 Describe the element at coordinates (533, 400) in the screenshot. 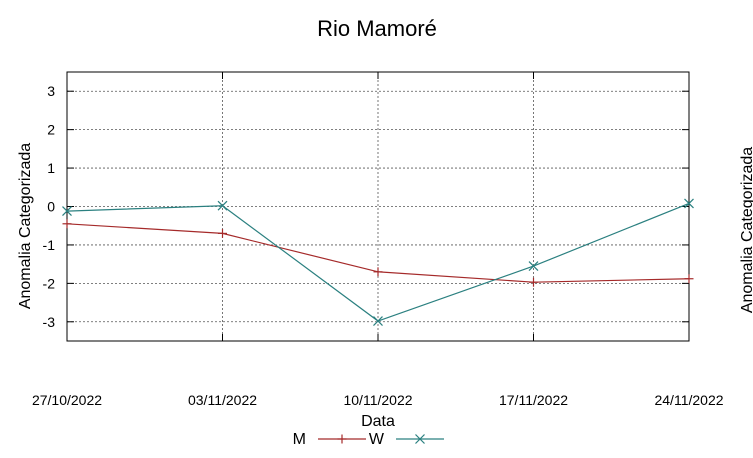

I see `x-tick-label: 17/11/2022` at that location.